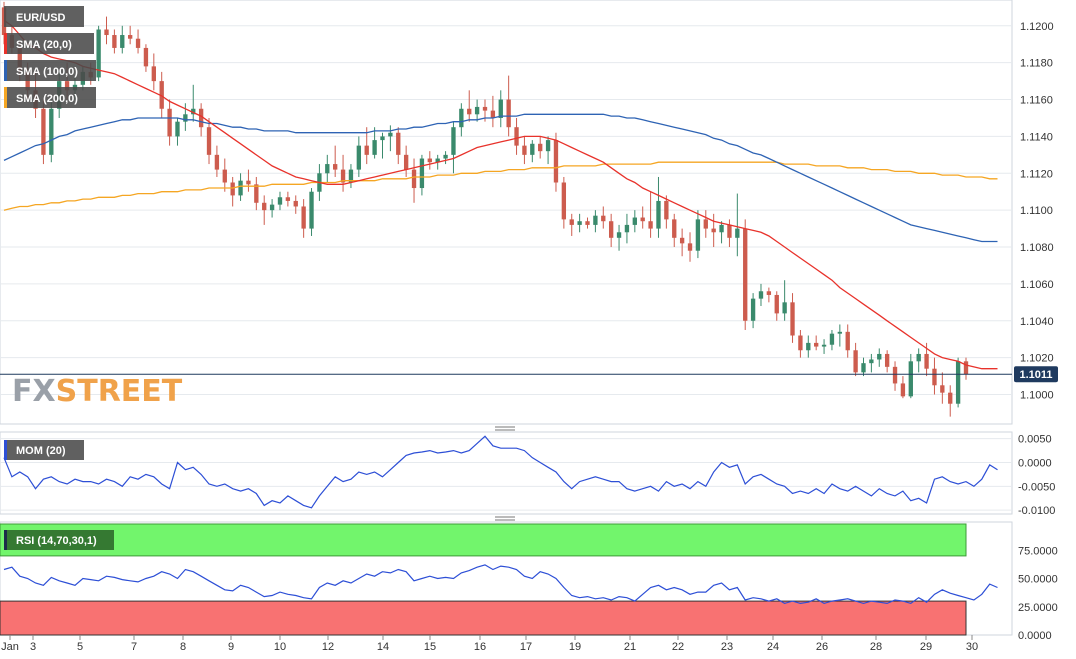 Image resolution: width=1076 pixels, height=659 pixels. I want to click on legend-symbol: EUR/USD, so click(44, 16).